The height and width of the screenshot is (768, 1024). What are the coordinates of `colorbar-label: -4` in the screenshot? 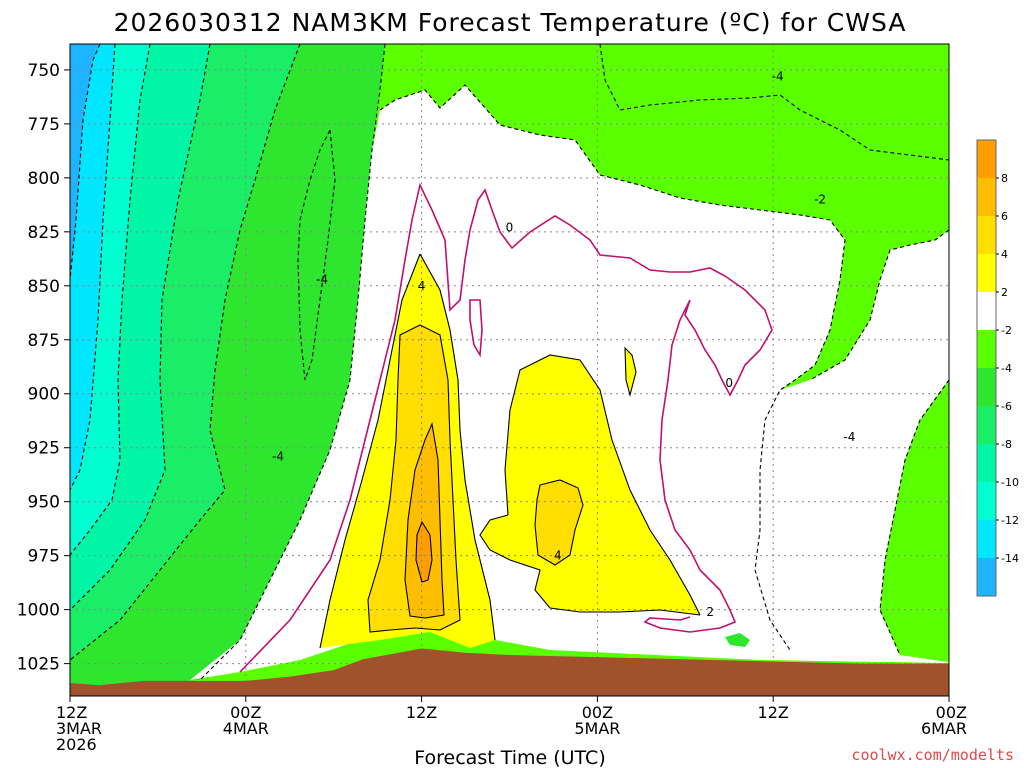 It's located at (1006, 368).